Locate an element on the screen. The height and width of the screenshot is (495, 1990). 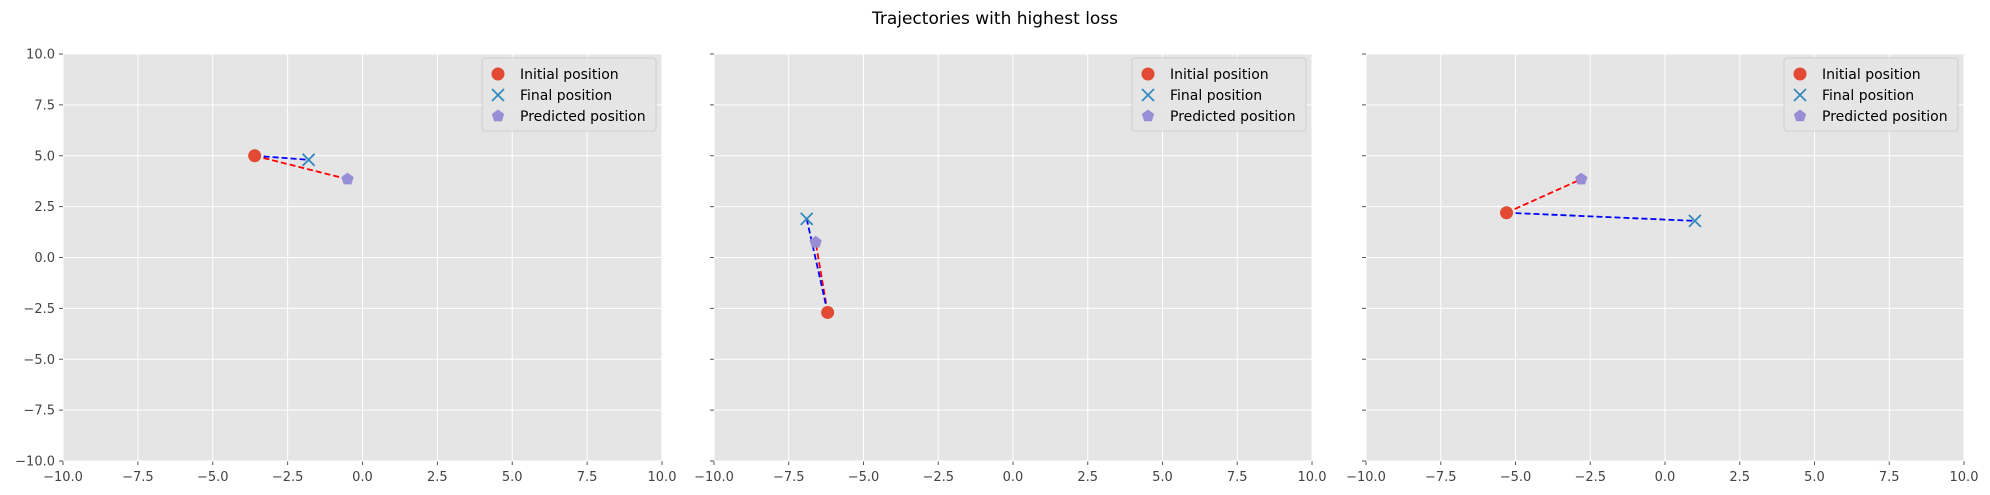
y-tick-label: −7.5 is located at coordinates (39, 411).